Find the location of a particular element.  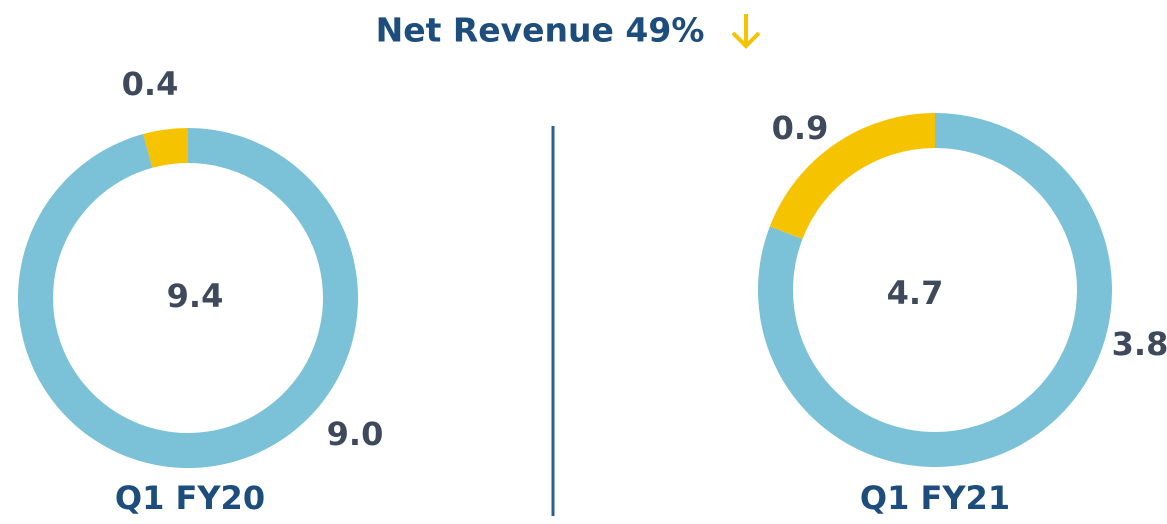

value-label: 9.0 is located at coordinates (355, 434).